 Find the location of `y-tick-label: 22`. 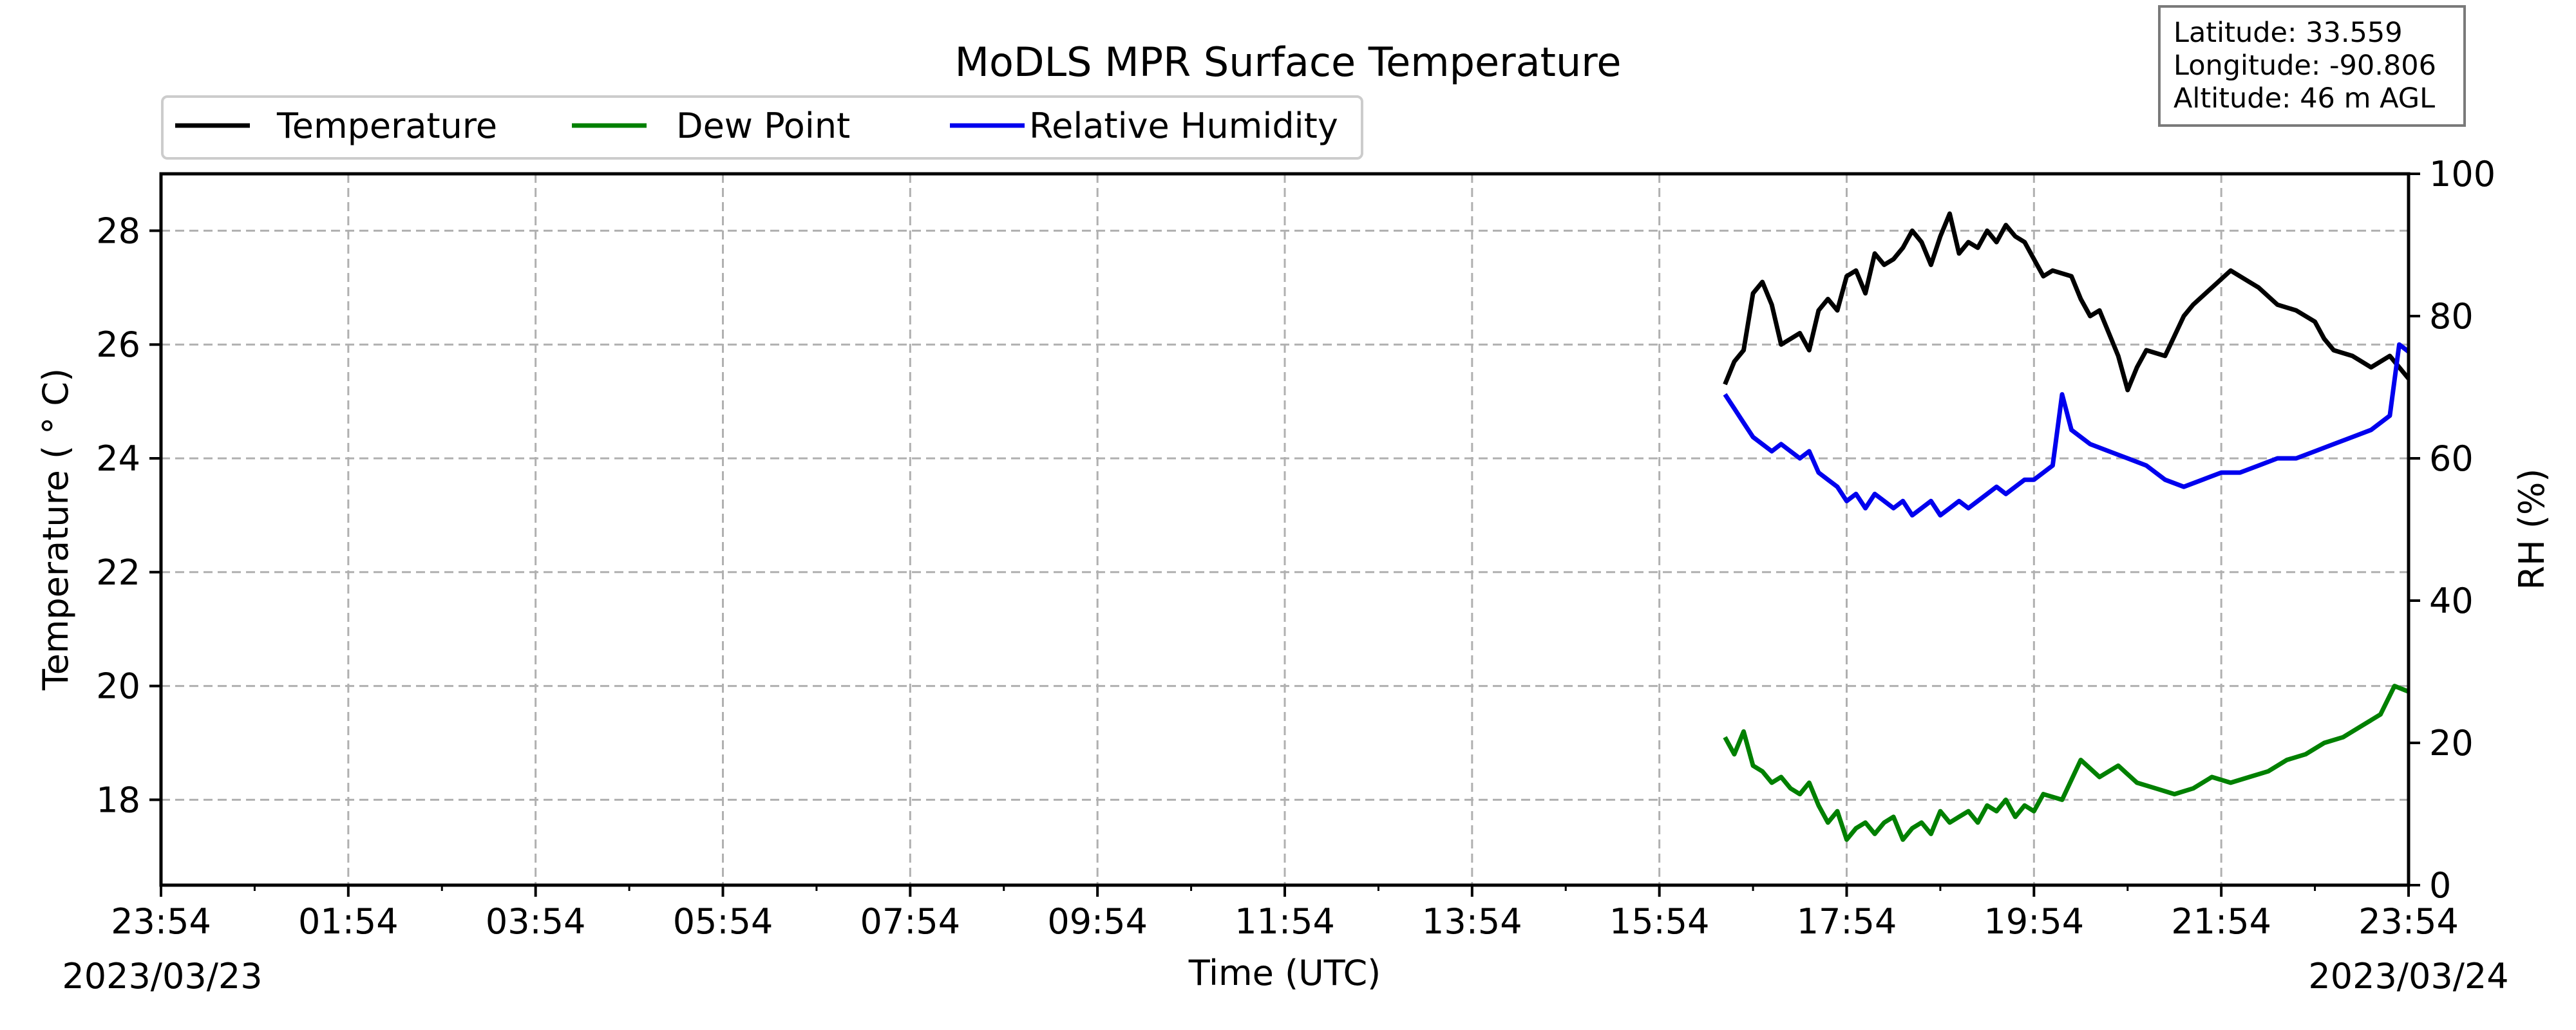

y-tick-label: 22 is located at coordinates (118, 572).